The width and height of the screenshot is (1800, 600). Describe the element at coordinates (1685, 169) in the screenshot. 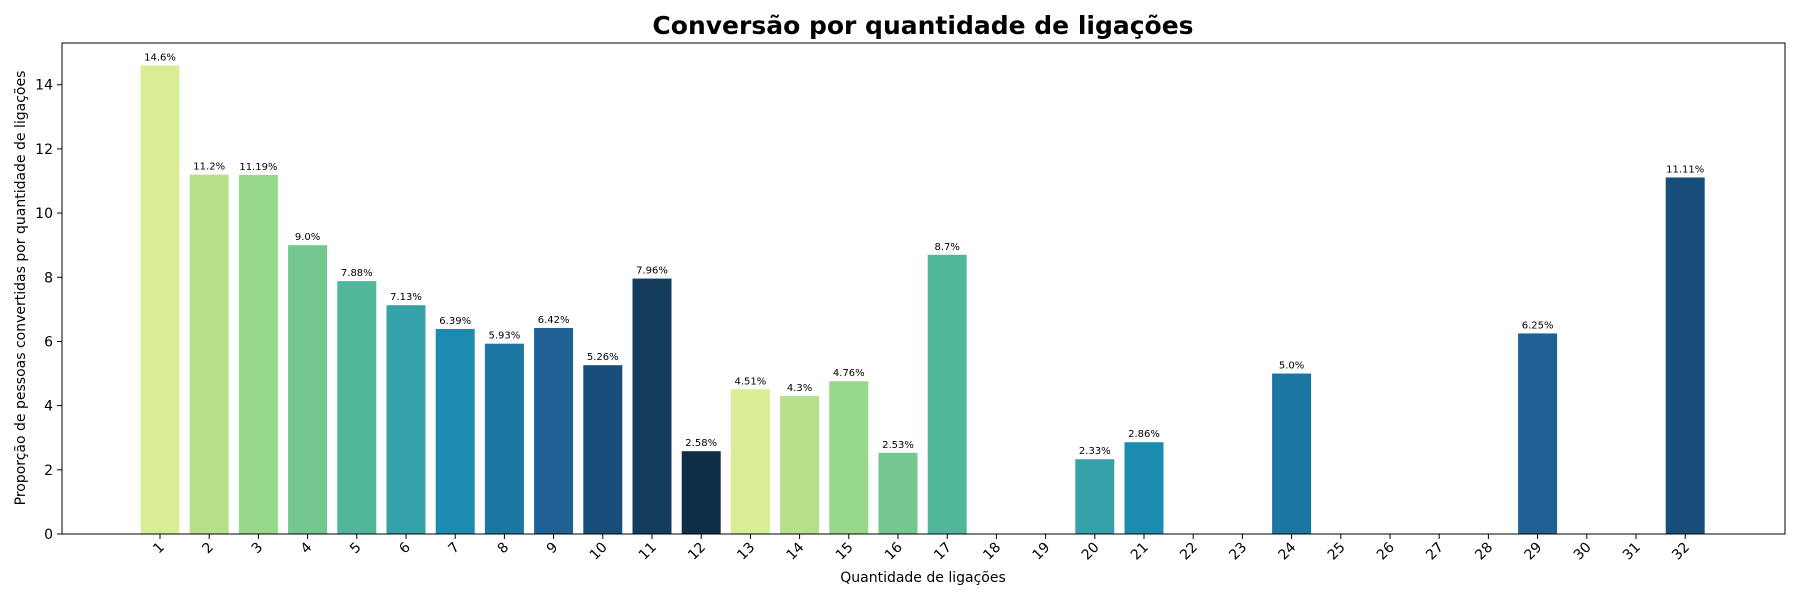

I see `data-label: 11.11%` at that location.